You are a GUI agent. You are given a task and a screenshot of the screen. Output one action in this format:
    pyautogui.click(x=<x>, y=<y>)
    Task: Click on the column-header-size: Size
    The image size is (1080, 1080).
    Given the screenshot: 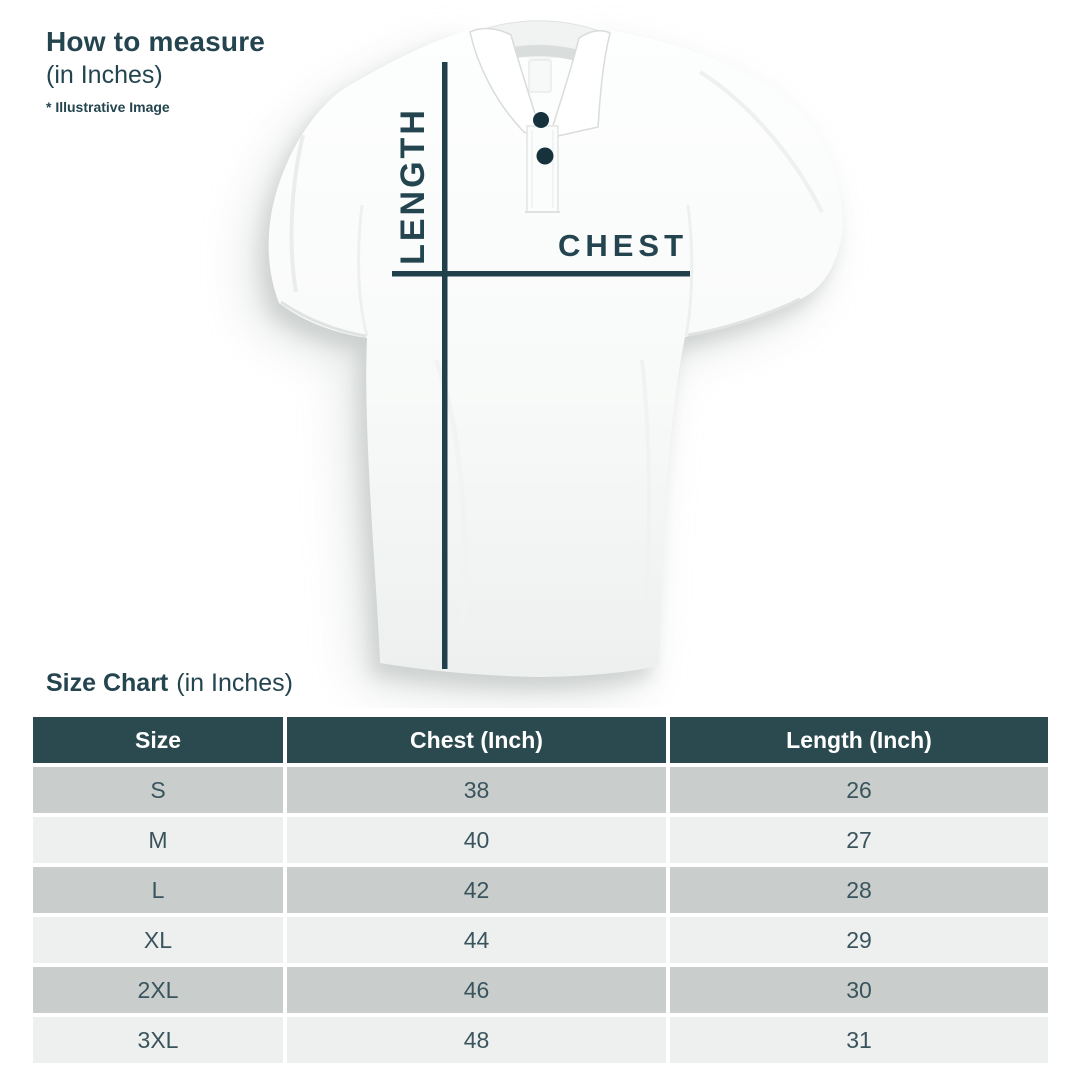 What is the action you would take?
    pyautogui.click(x=158, y=740)
    